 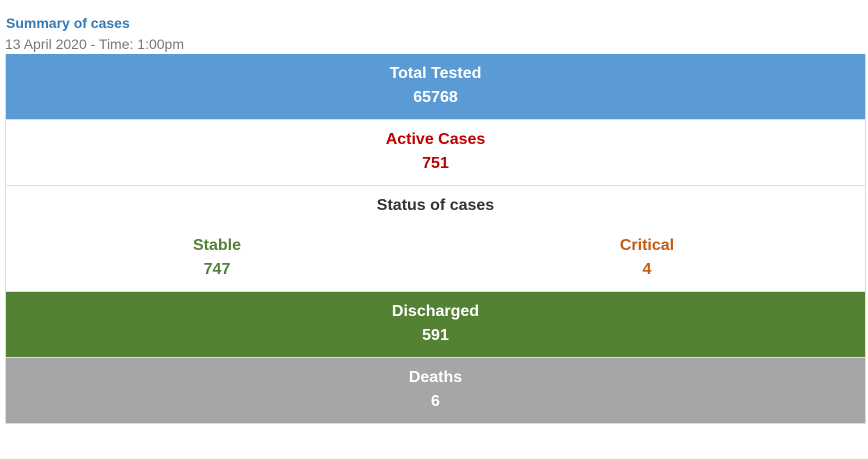 What do you see at coordinates (435, 391) in the screenshot?
I see `deaths-row: Deaths 6` at bounding box center [435, 391].